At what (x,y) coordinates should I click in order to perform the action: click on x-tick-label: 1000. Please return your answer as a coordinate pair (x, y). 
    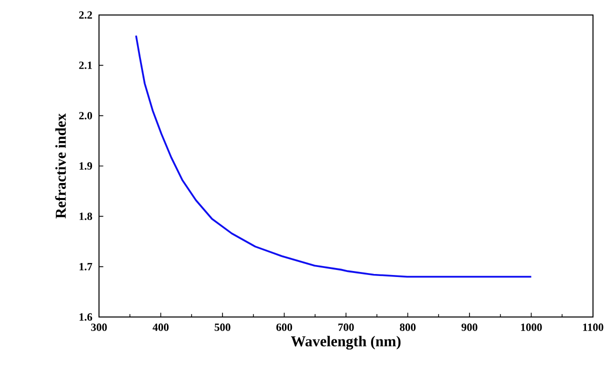
    Looking at the image, I should click on (531, 327).